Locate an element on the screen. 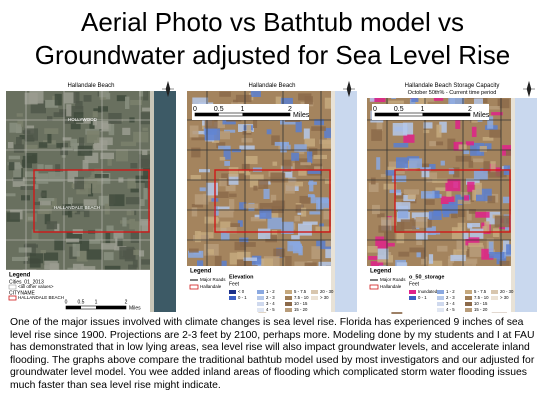  title-bar is located at coordinates (452, 89).